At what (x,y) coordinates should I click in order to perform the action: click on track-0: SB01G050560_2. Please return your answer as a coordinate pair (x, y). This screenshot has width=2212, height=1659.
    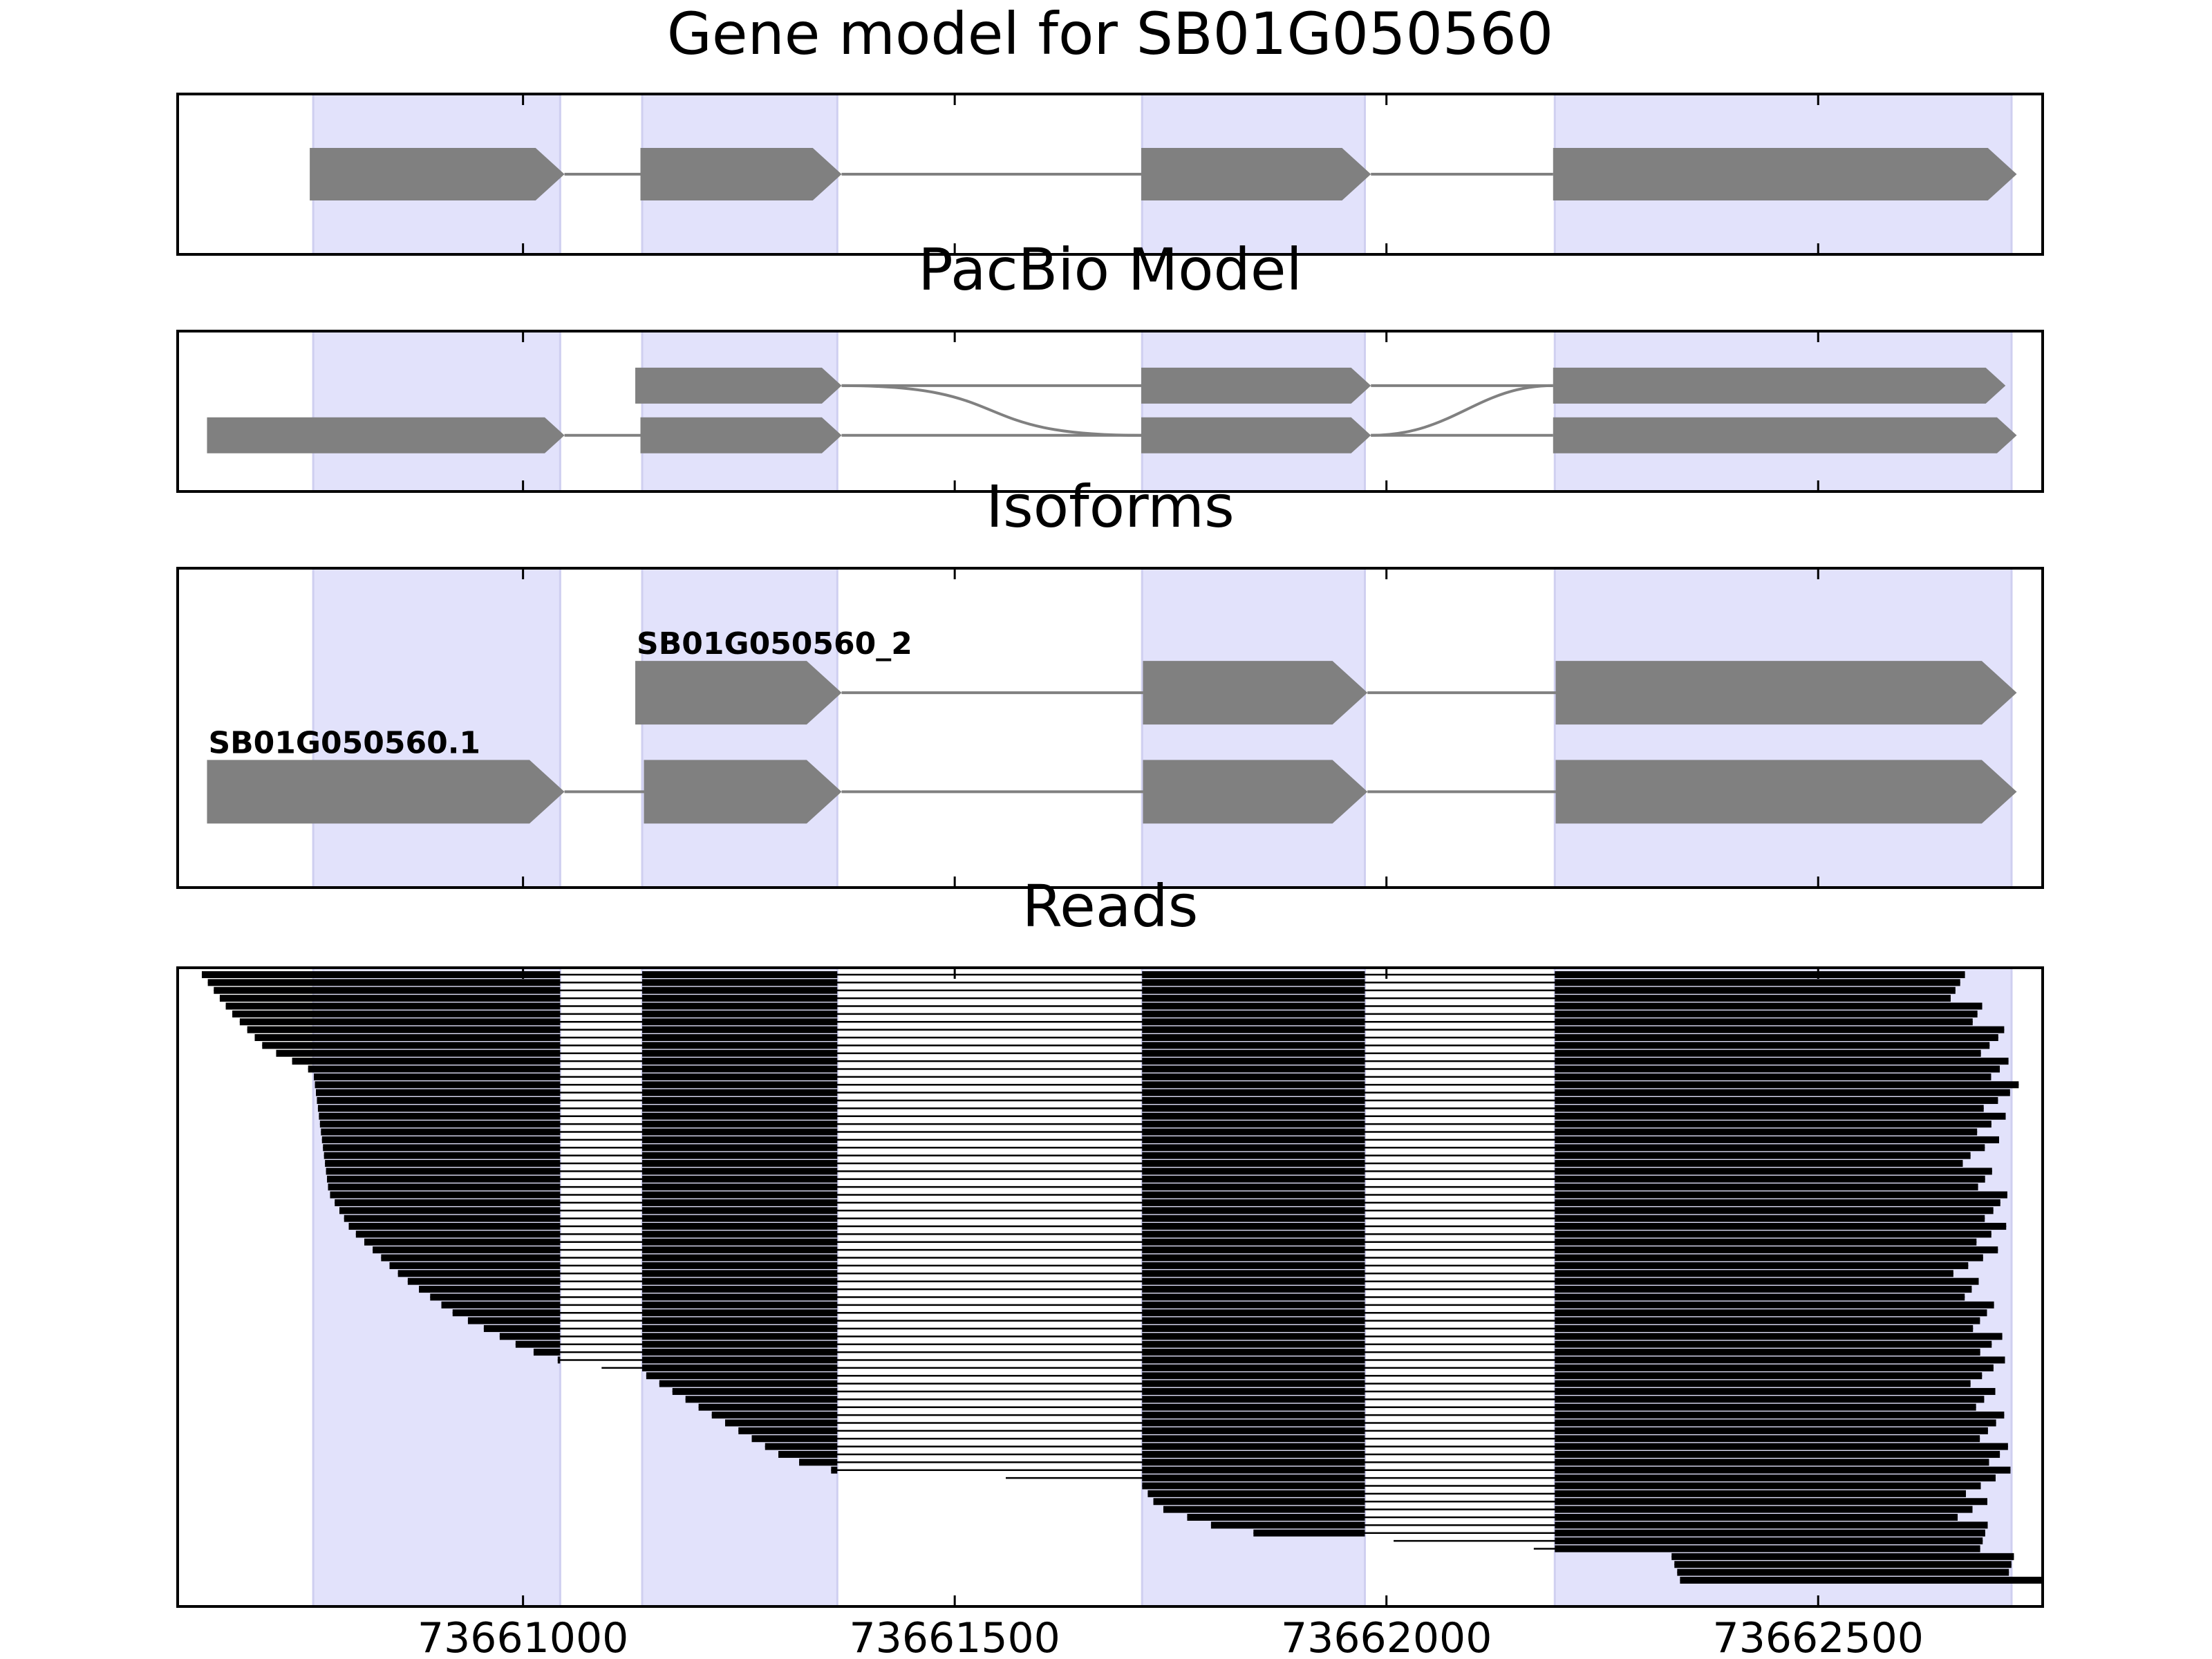
    Looking at the image, I should click on (1326, 675).